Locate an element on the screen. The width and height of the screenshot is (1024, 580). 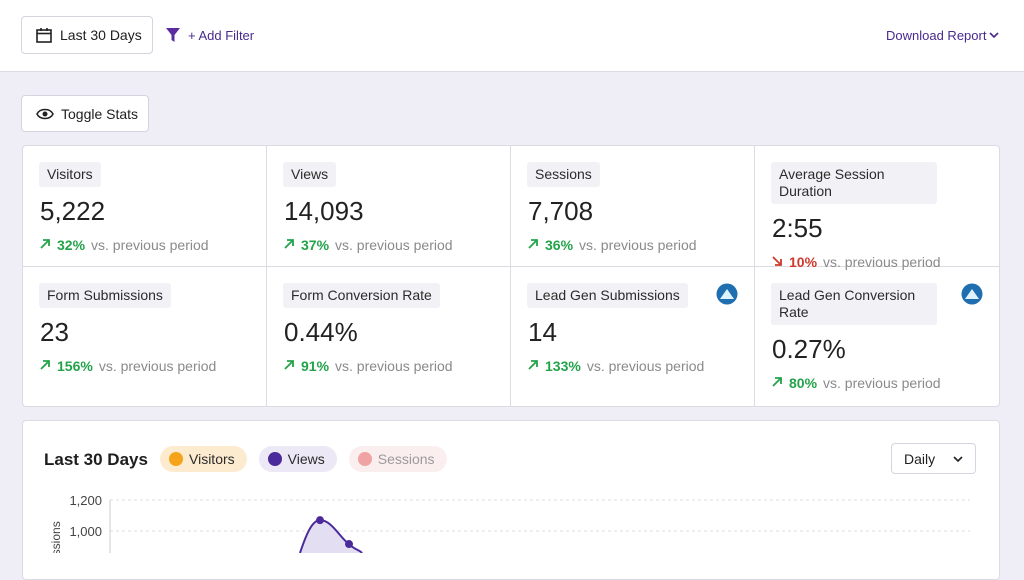
top-bar is located at coordinates (512, 36).